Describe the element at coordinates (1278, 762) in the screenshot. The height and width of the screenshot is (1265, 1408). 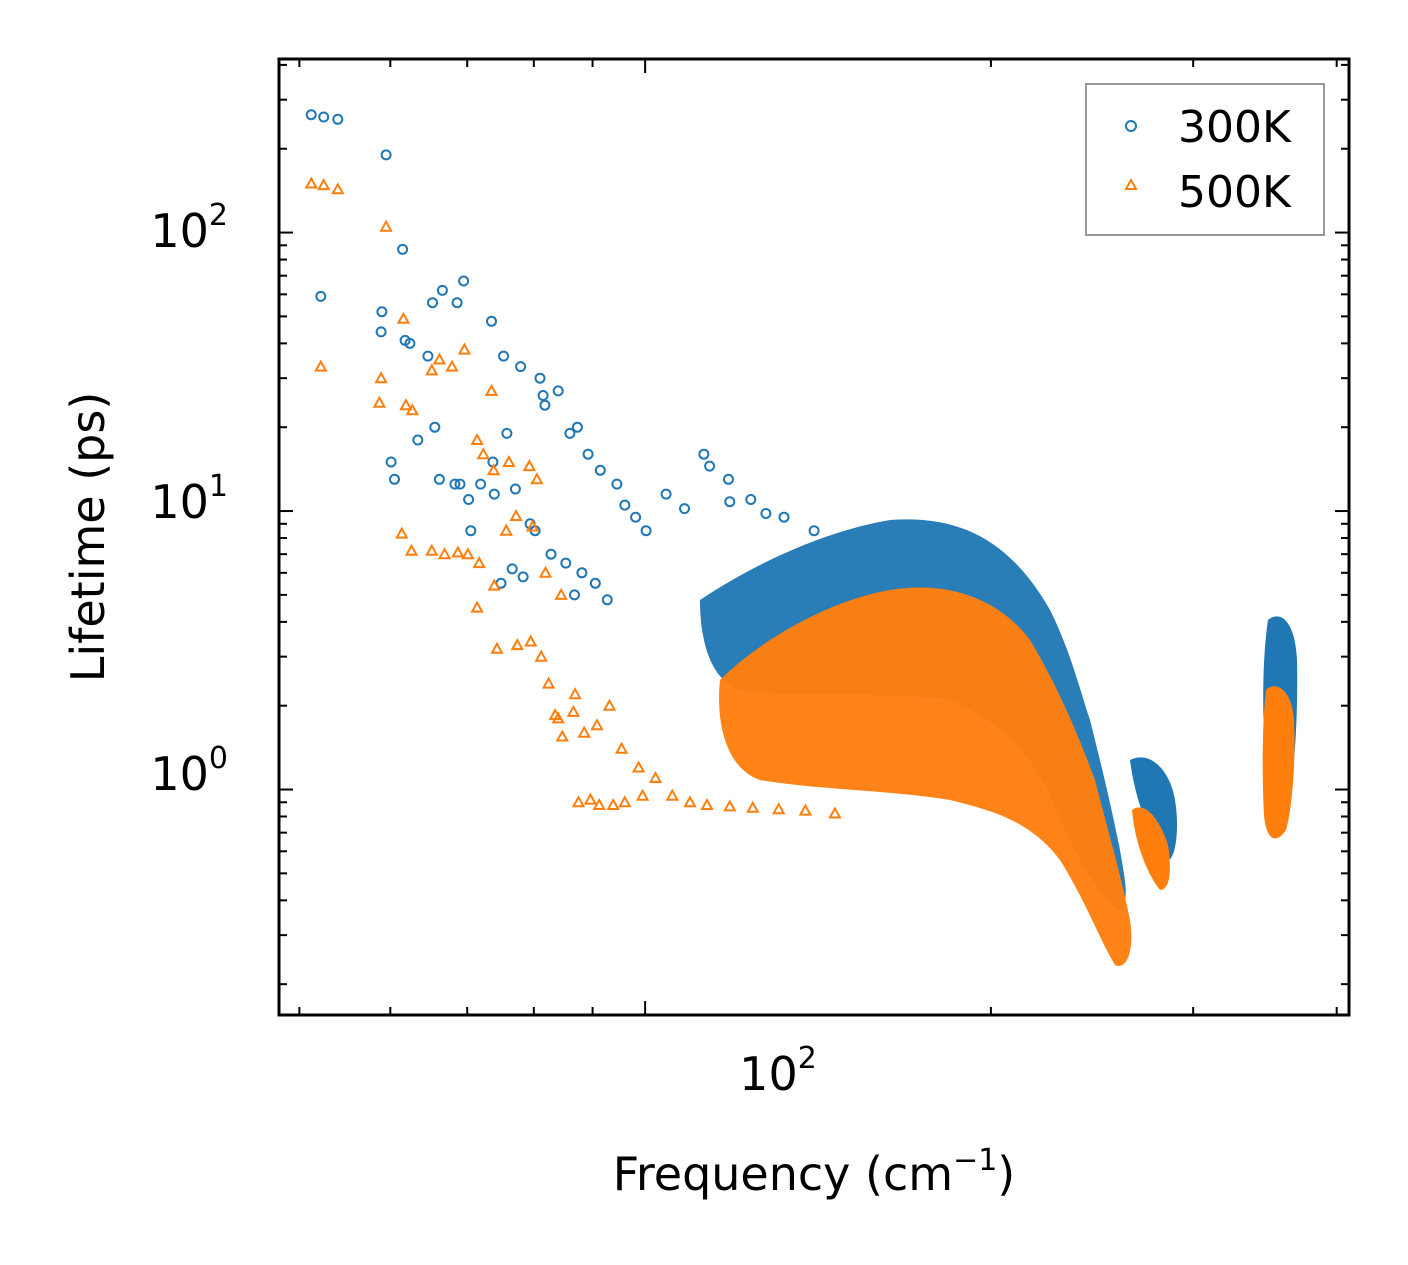
I see `cloud-500k-right` at that location.